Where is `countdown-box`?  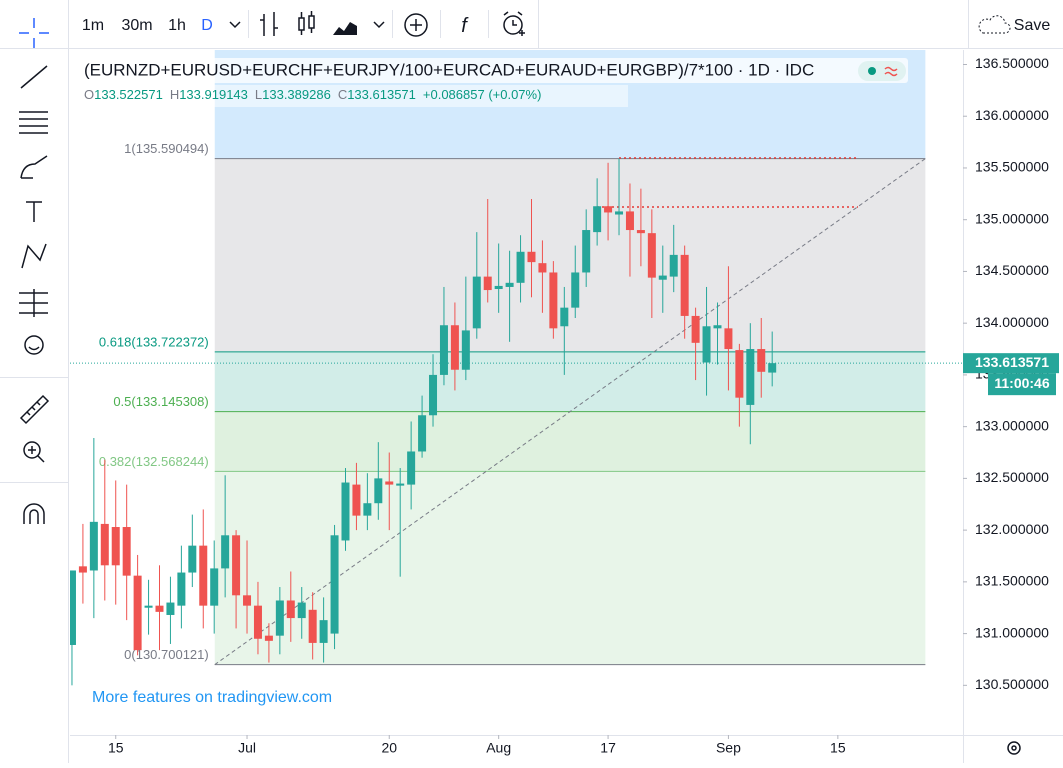 countdown-box is located at coordinates (1022, 384).